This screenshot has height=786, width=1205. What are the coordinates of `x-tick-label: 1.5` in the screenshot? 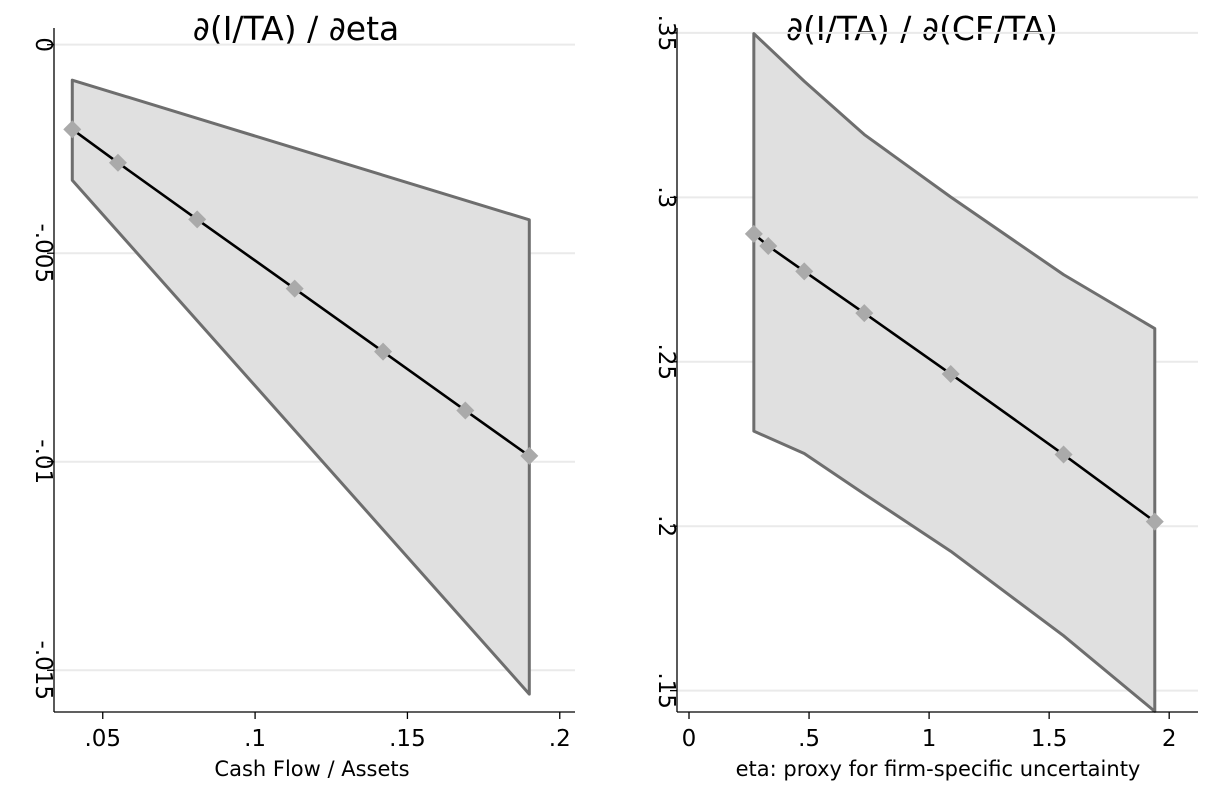 It's located at (1049, 739).